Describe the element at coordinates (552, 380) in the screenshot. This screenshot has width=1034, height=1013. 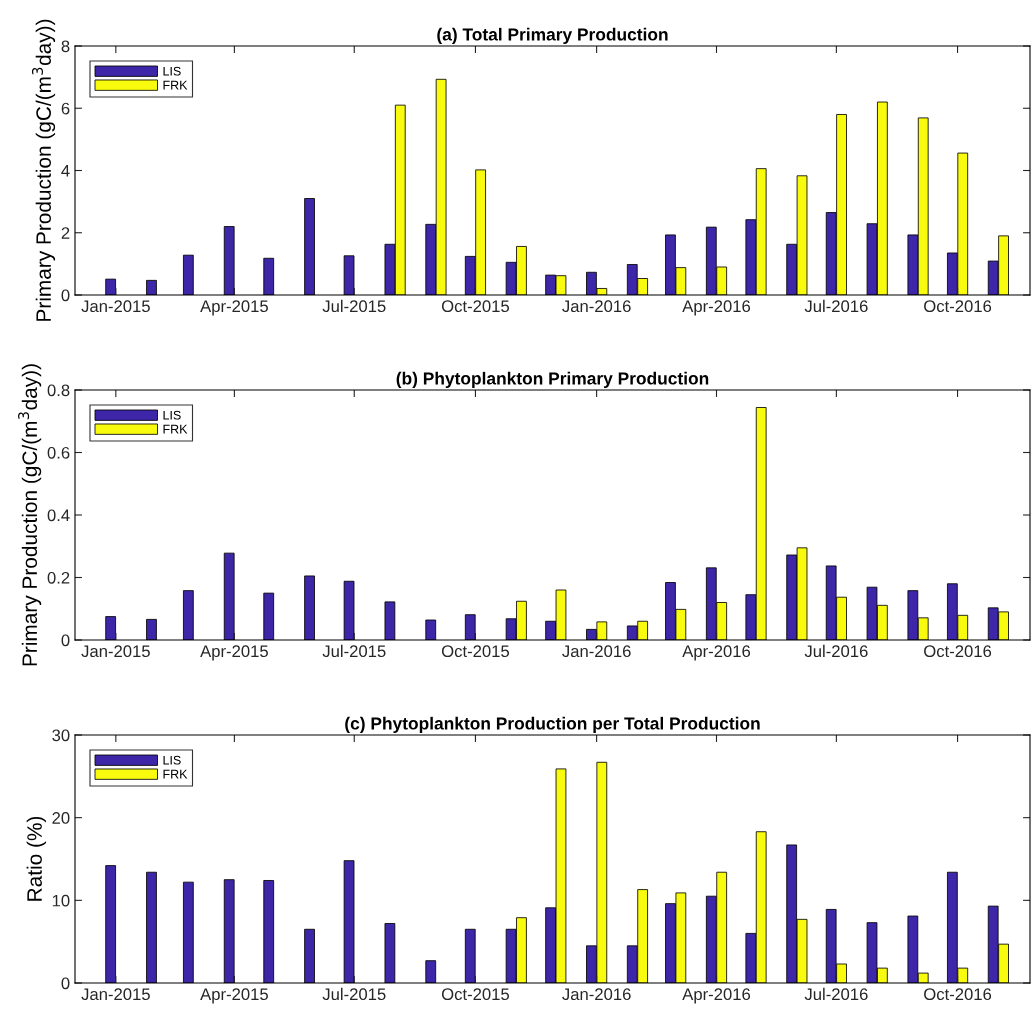
I see `chart-title: (b) Phytoplankton Primary Production` at that location.